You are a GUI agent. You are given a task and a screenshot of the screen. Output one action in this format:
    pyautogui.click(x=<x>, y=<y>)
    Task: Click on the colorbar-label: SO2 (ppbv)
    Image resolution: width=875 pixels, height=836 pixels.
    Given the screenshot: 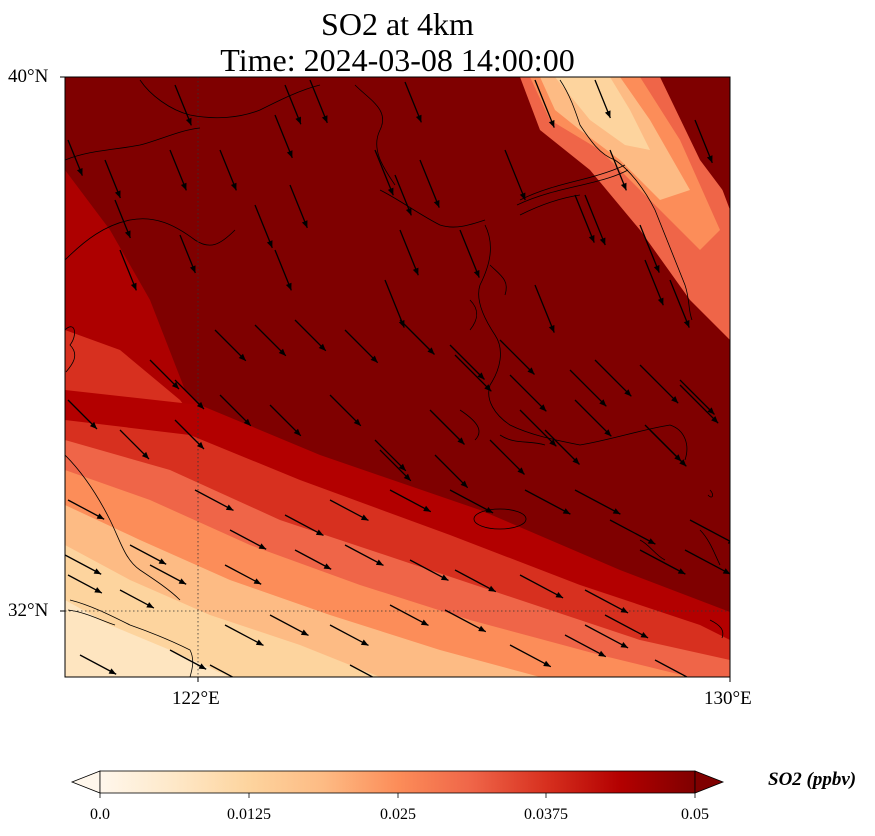 What is the action you would take?
    pyautogui.click(x=812, y=779)
    